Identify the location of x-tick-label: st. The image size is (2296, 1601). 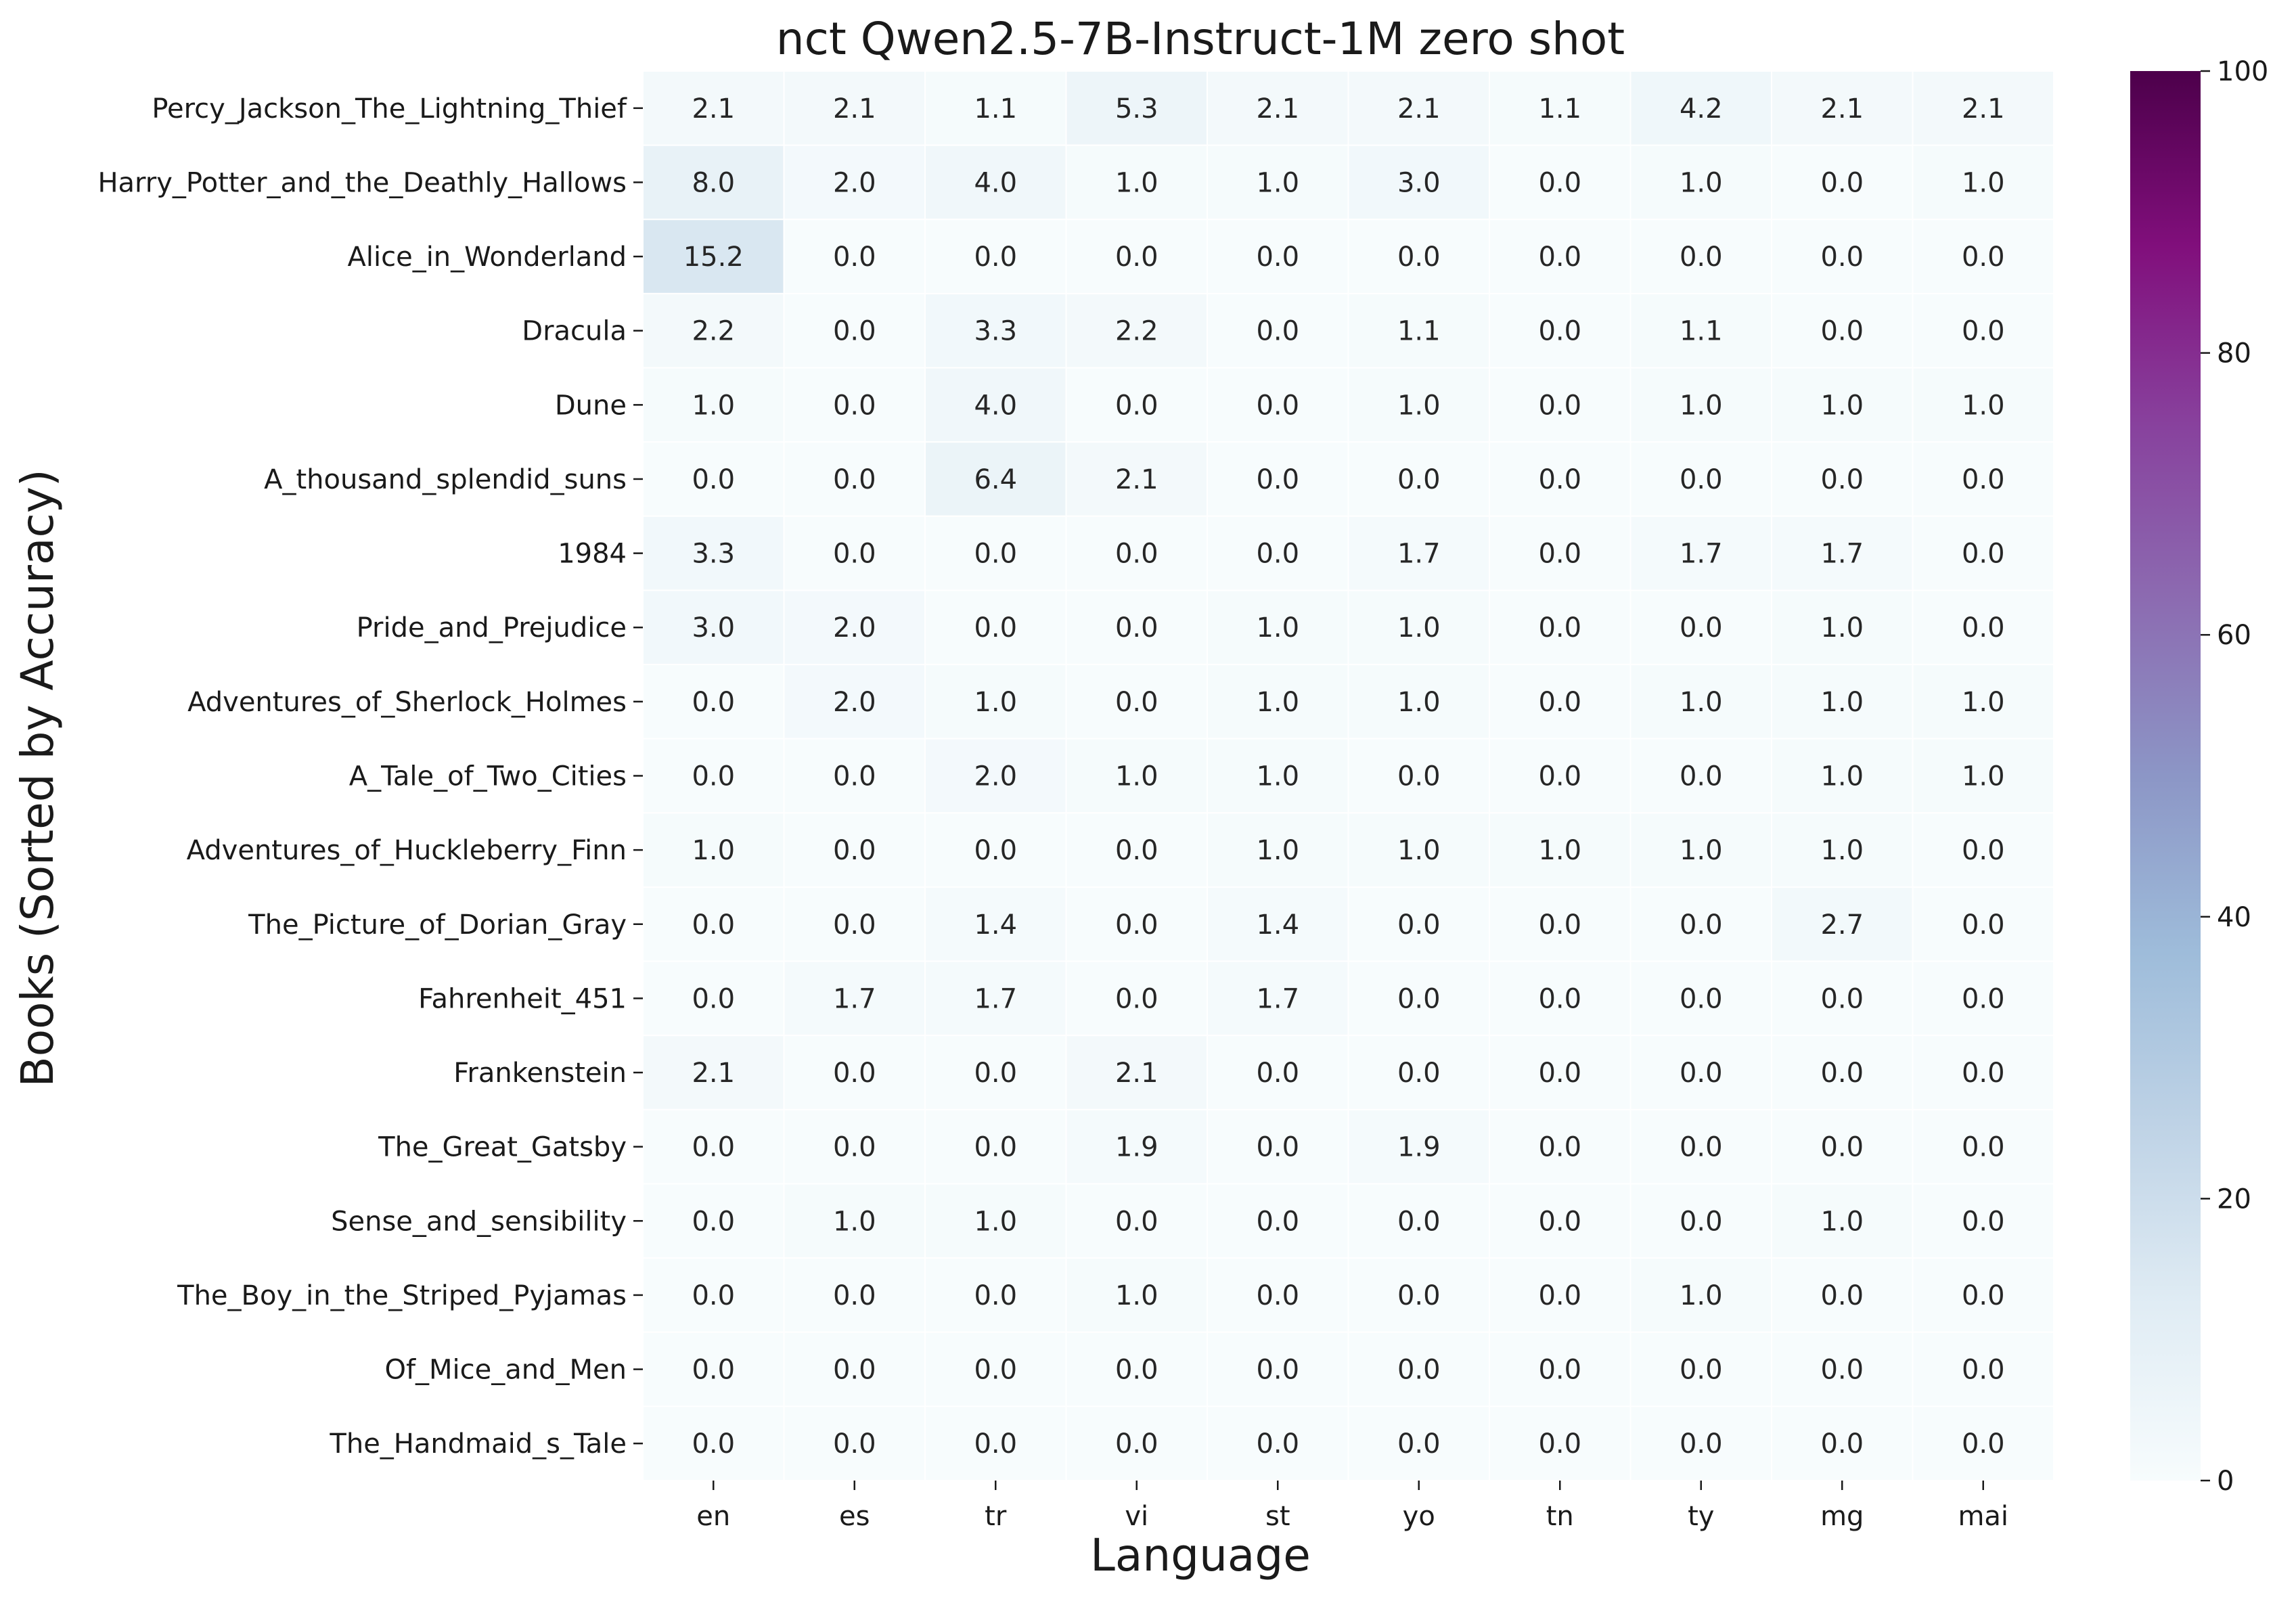
(1277, 1517).